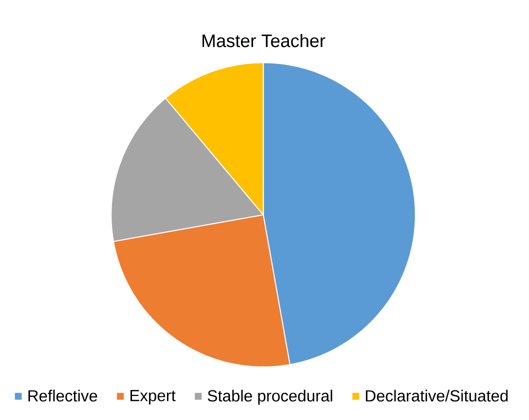  What do you see at coordinates (437, 396) in the screenshot?
I see `legend-label: Declarative/Situated` at bounding box center [437, 396].